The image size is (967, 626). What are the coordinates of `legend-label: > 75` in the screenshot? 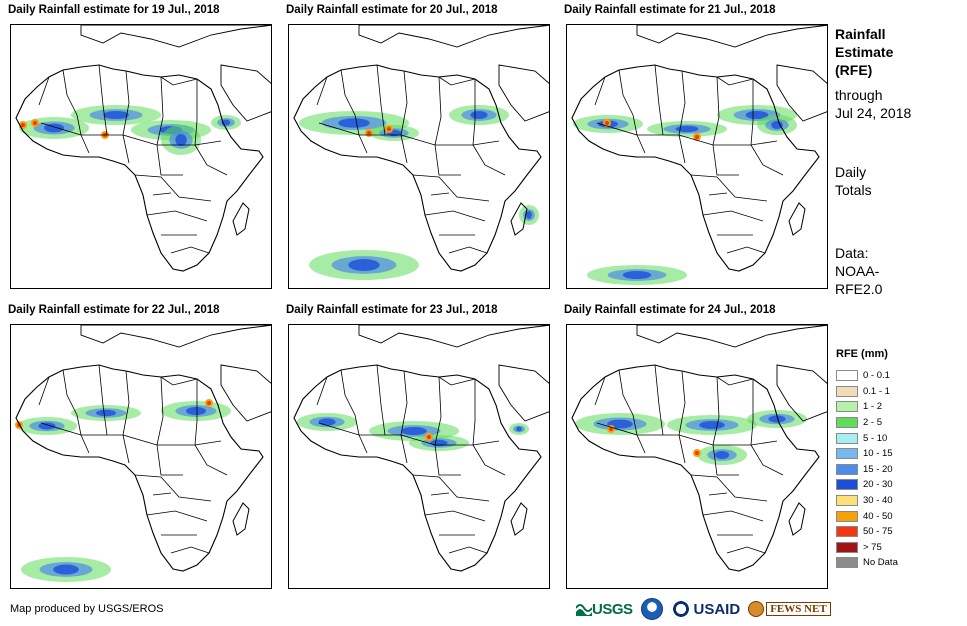 It's located at (872, 547).